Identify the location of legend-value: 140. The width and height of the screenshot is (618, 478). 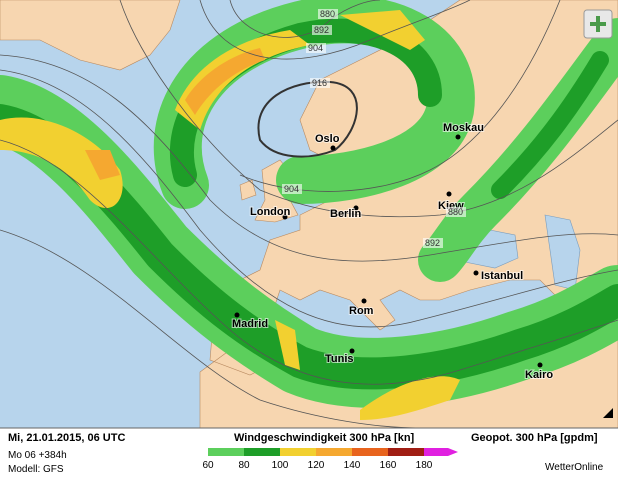
(352, 465).